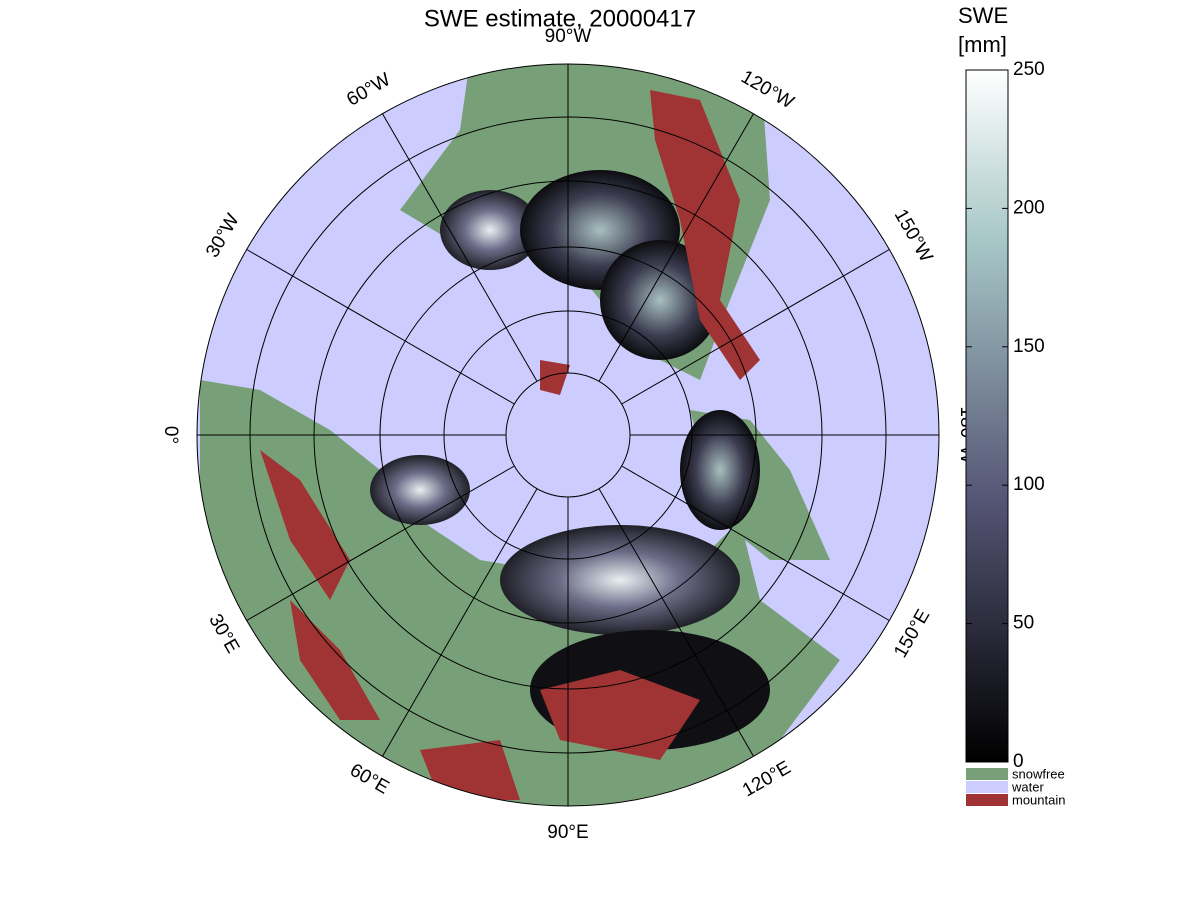 This screenshot has height=901, width=1201. What do you see at coordinates (987, 416) in the screenshot?
I see `colorbar` at bounding box center [987, 416].